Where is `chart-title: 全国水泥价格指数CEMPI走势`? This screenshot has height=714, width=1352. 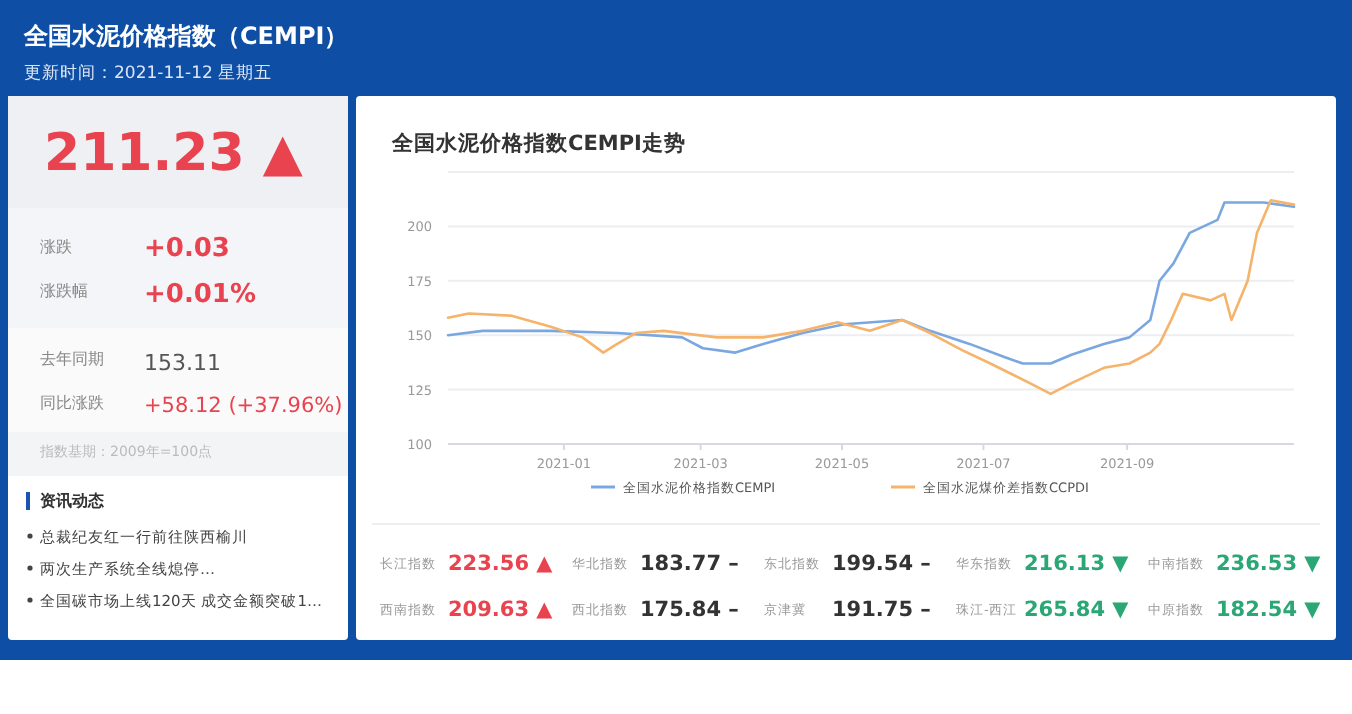
chart-title: 全国水泥价格指数CEMPI走势 is located at coordinates (538, 143).